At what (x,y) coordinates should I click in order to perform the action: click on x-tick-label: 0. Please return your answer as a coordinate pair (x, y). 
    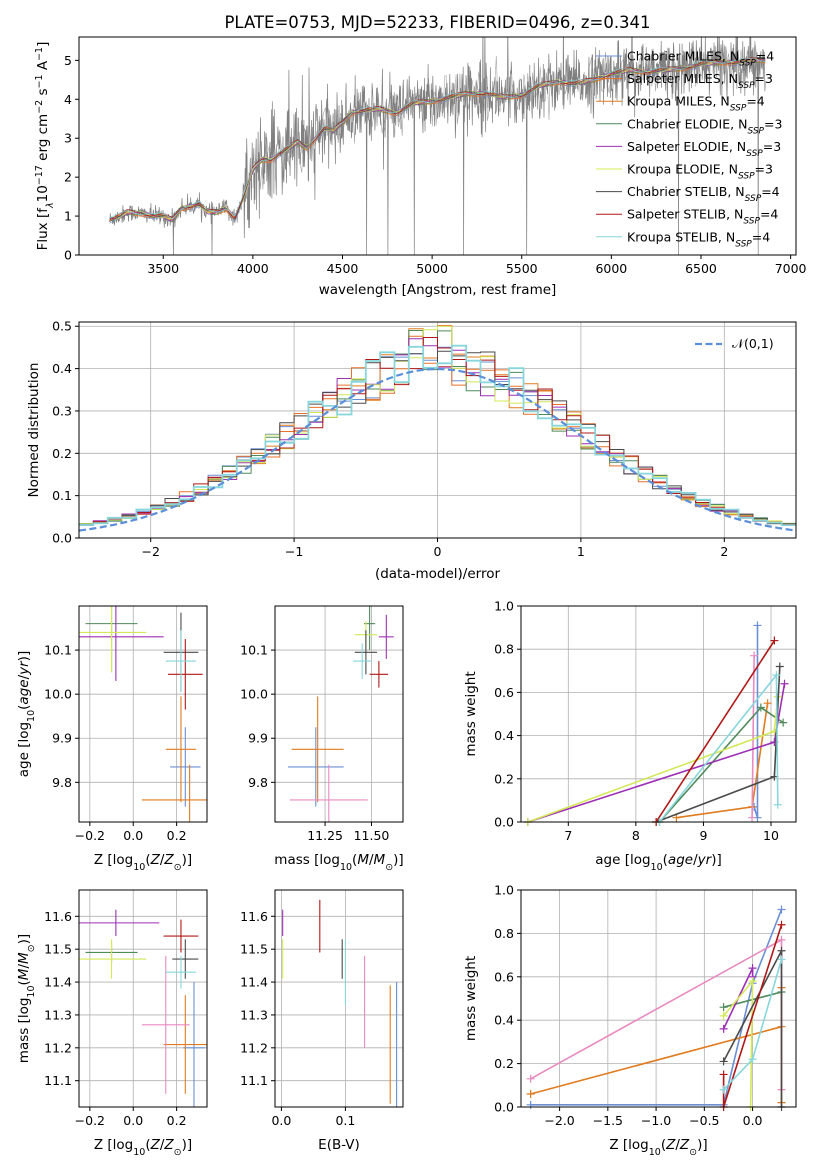
    Looking at the image, I should click on (438, 551).